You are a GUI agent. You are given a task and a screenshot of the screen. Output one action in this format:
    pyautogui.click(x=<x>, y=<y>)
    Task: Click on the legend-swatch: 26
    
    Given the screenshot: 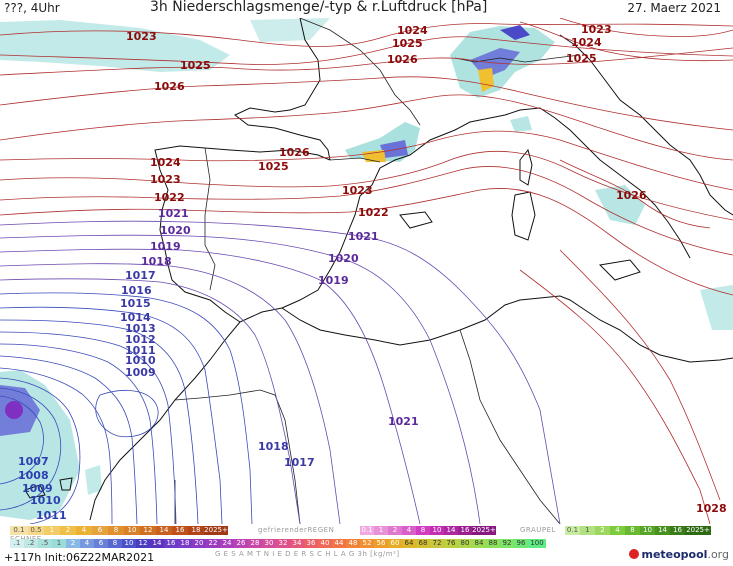 What is the action you would take?
    pyautogui.click(x=241, y=543)
    